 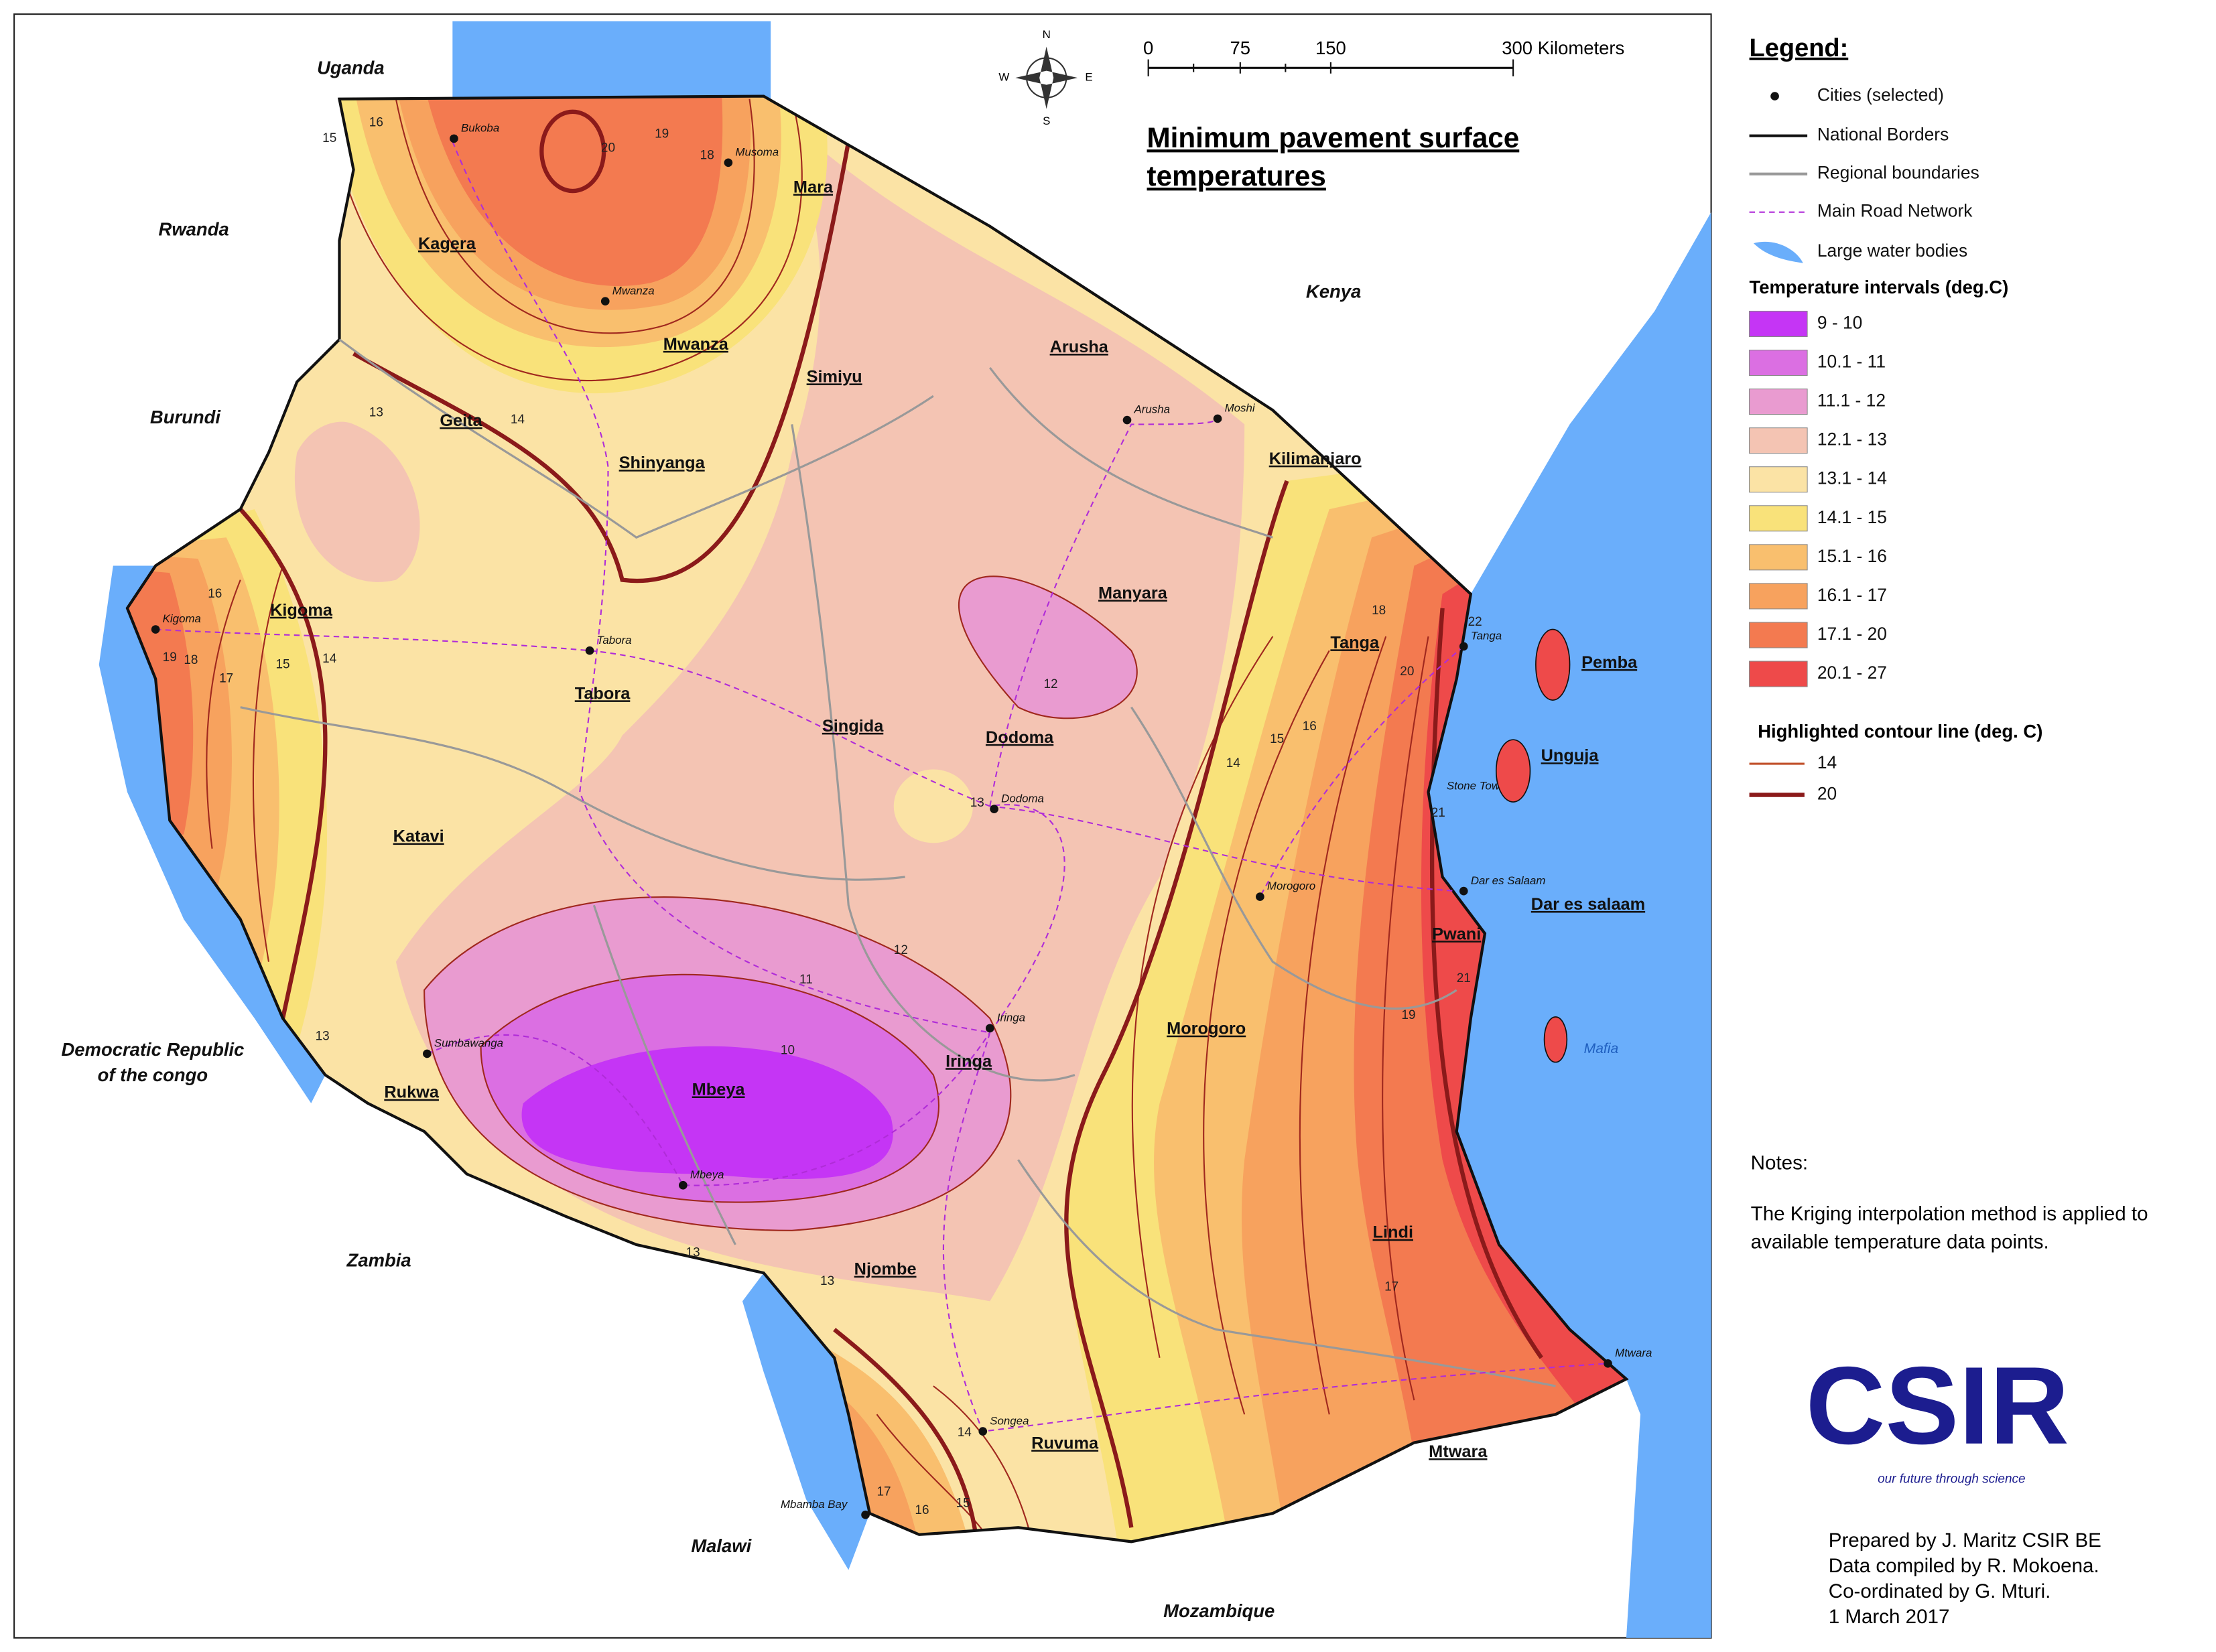 What do you see at coordinates (1408, 1015) in the screenshot?
I see `contour-label: 19` at bounding box center [1408, 1015].